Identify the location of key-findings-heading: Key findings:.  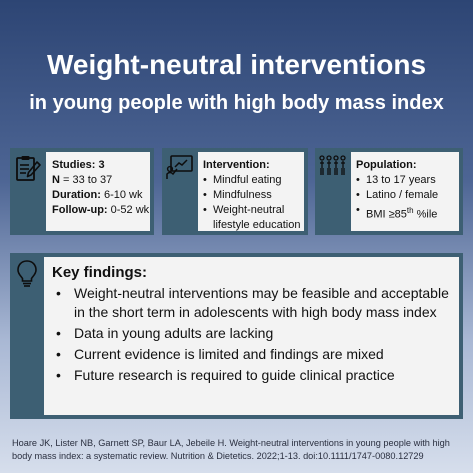
(100, 272).